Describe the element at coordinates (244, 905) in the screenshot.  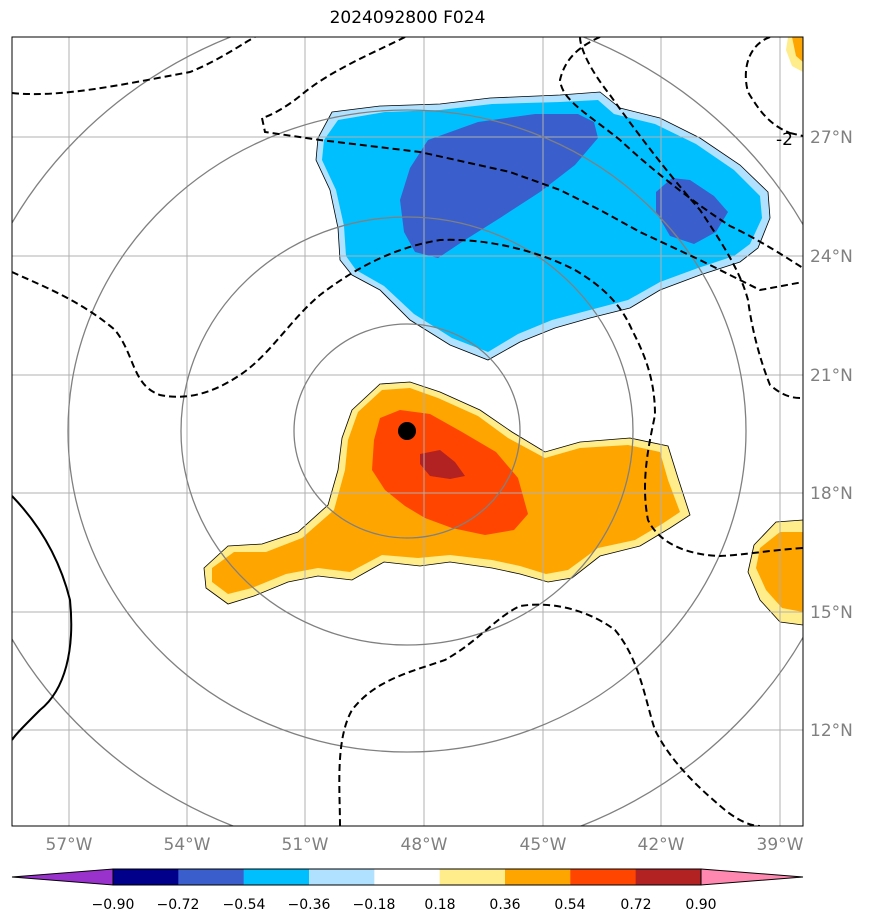
I see `colorbar-label: −0.54` at that location.